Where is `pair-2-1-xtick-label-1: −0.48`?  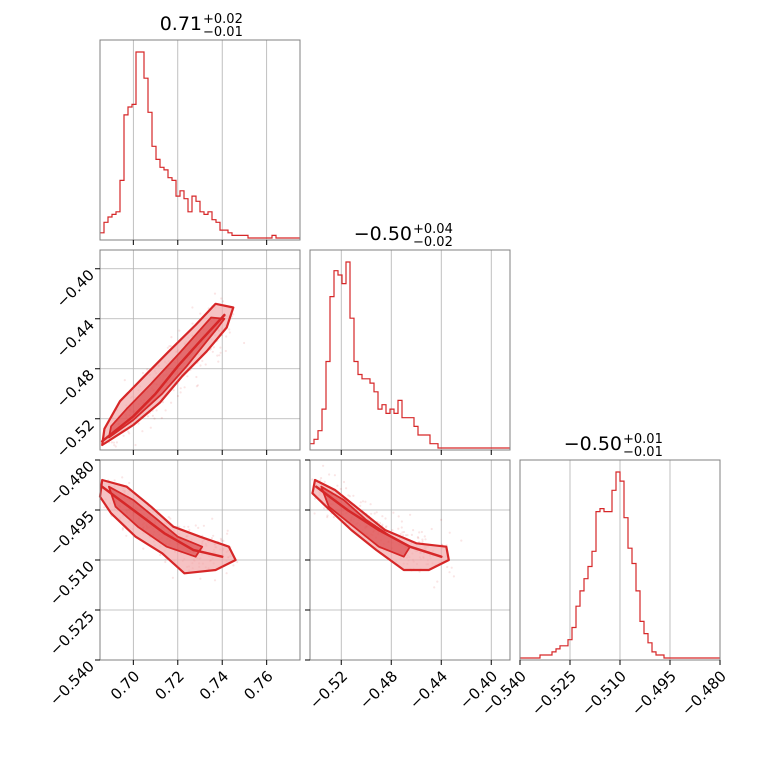 pair-2-1-xtick-label-1: −0.48 is located at coordinates (378, 689).